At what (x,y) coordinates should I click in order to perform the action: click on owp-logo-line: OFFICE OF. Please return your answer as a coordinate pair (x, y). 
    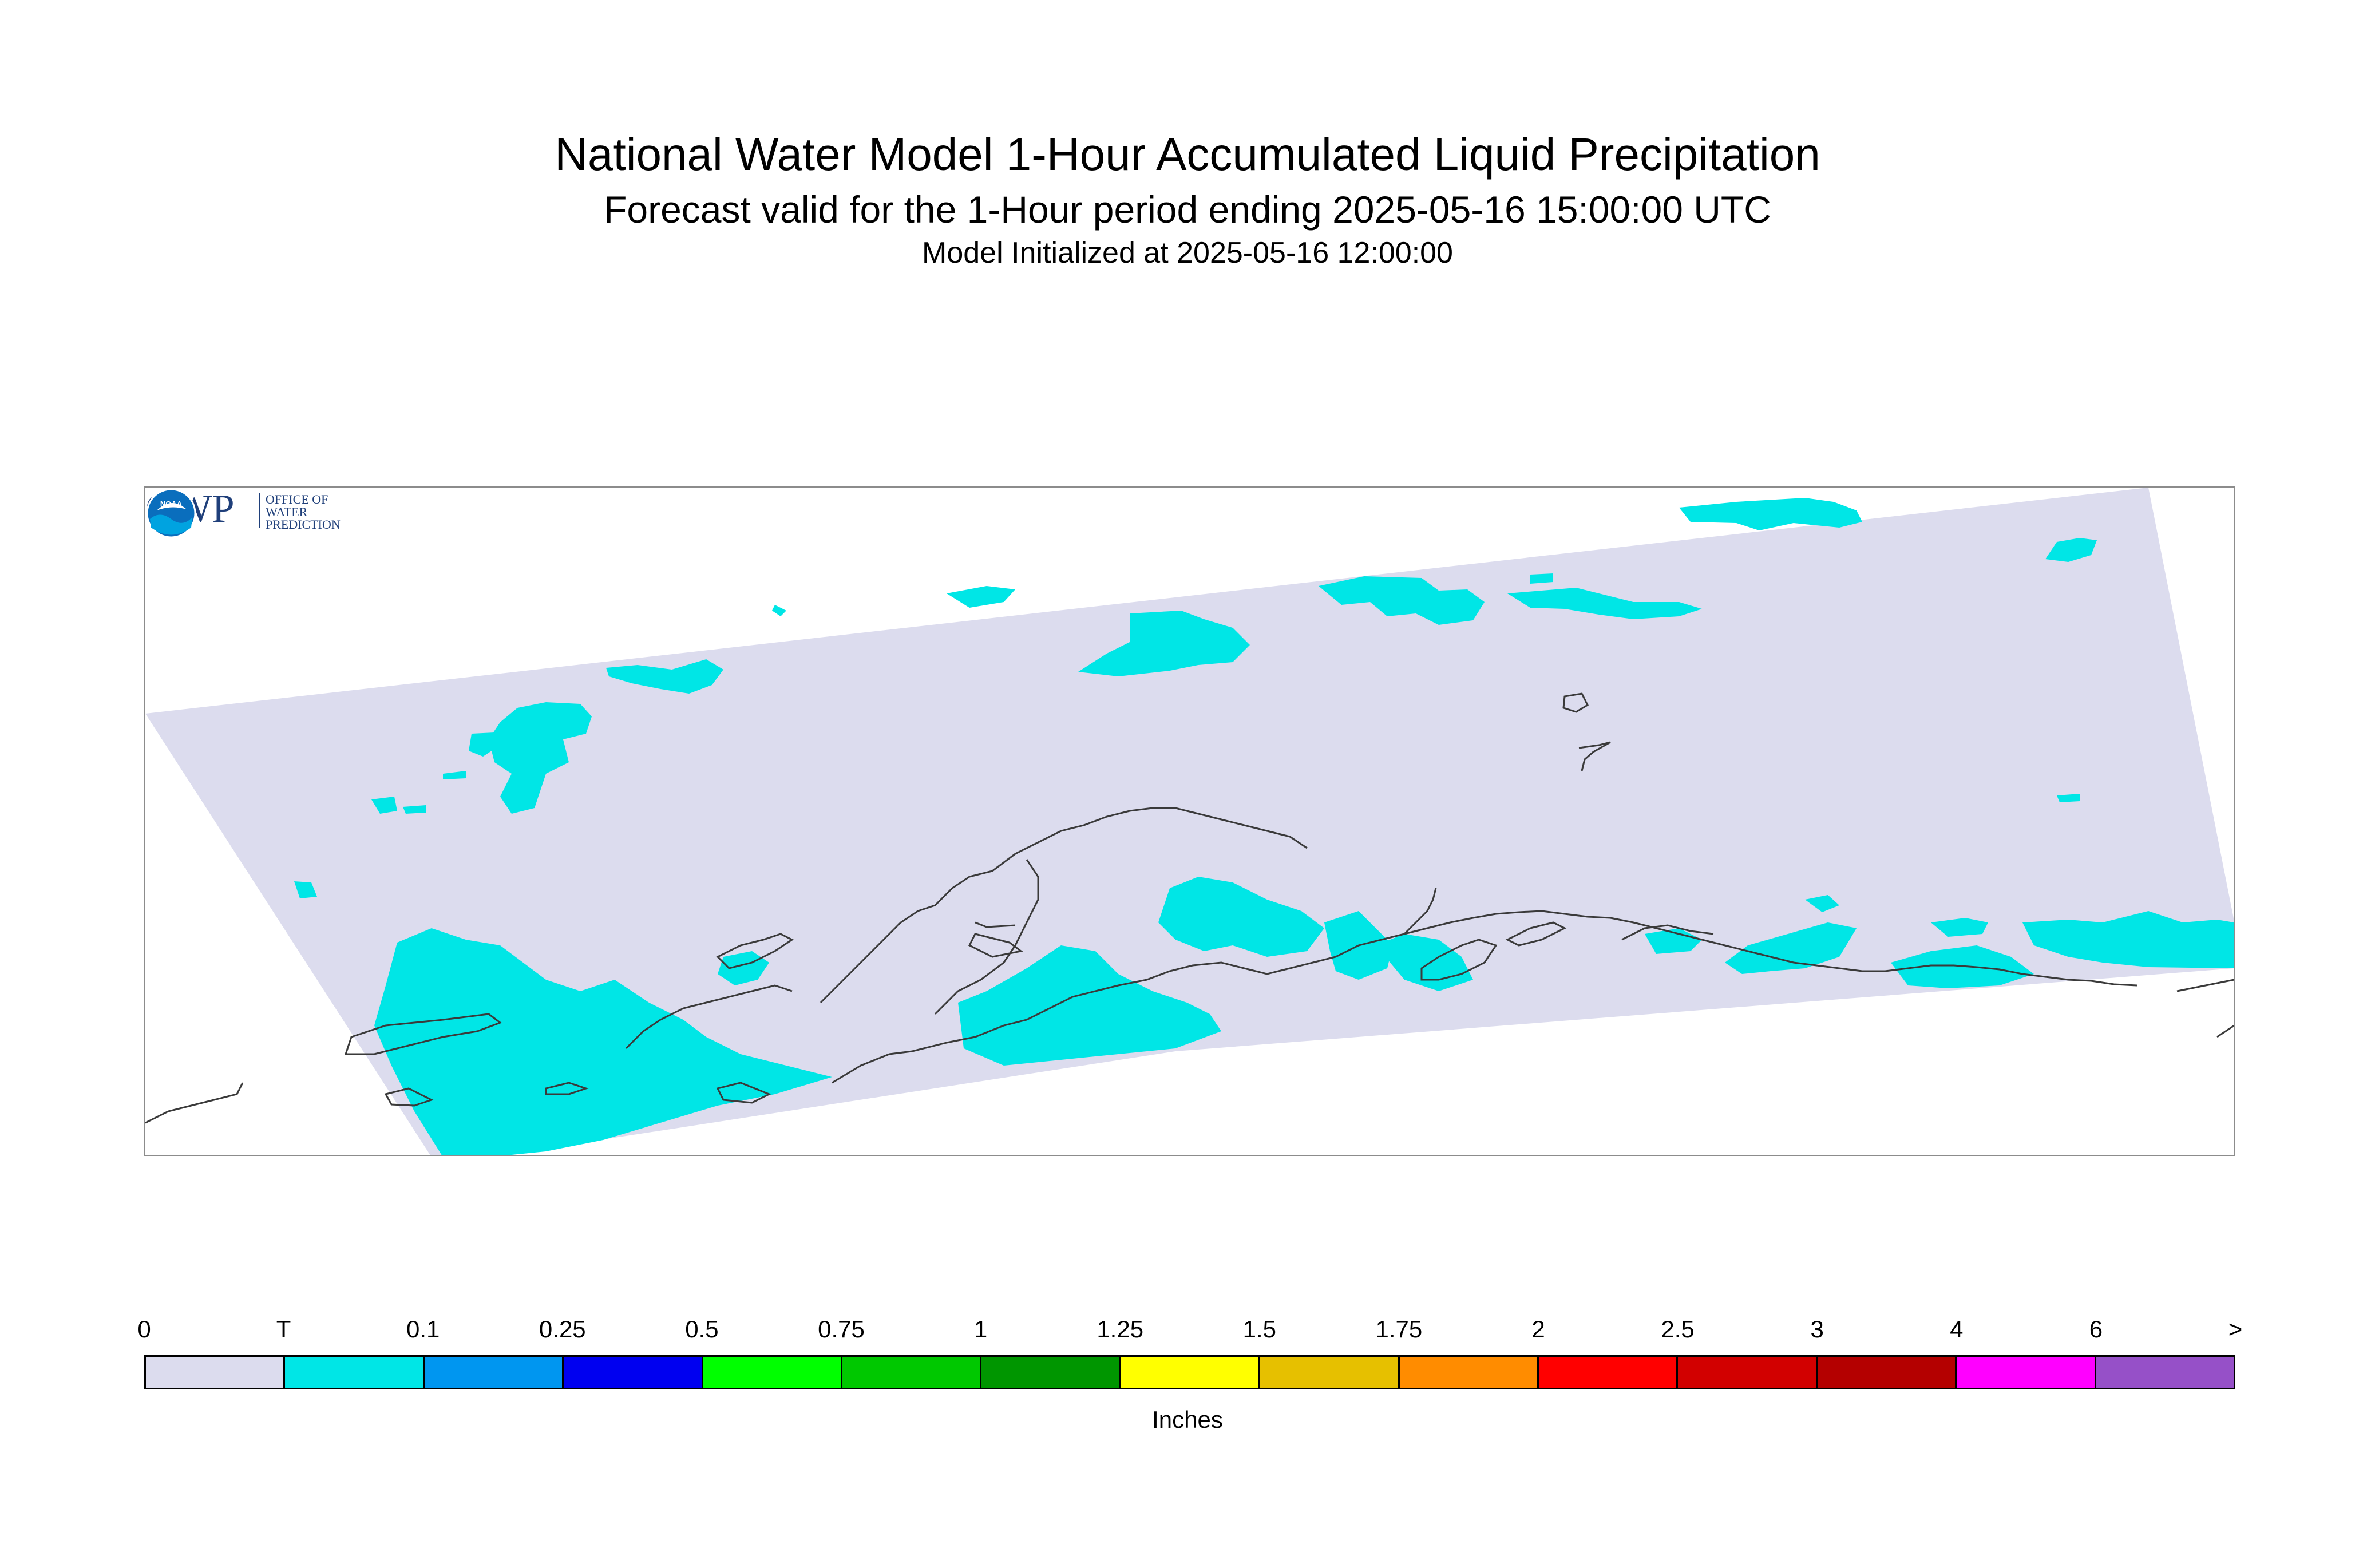
    Looking at the image, I should click on (297, 499).